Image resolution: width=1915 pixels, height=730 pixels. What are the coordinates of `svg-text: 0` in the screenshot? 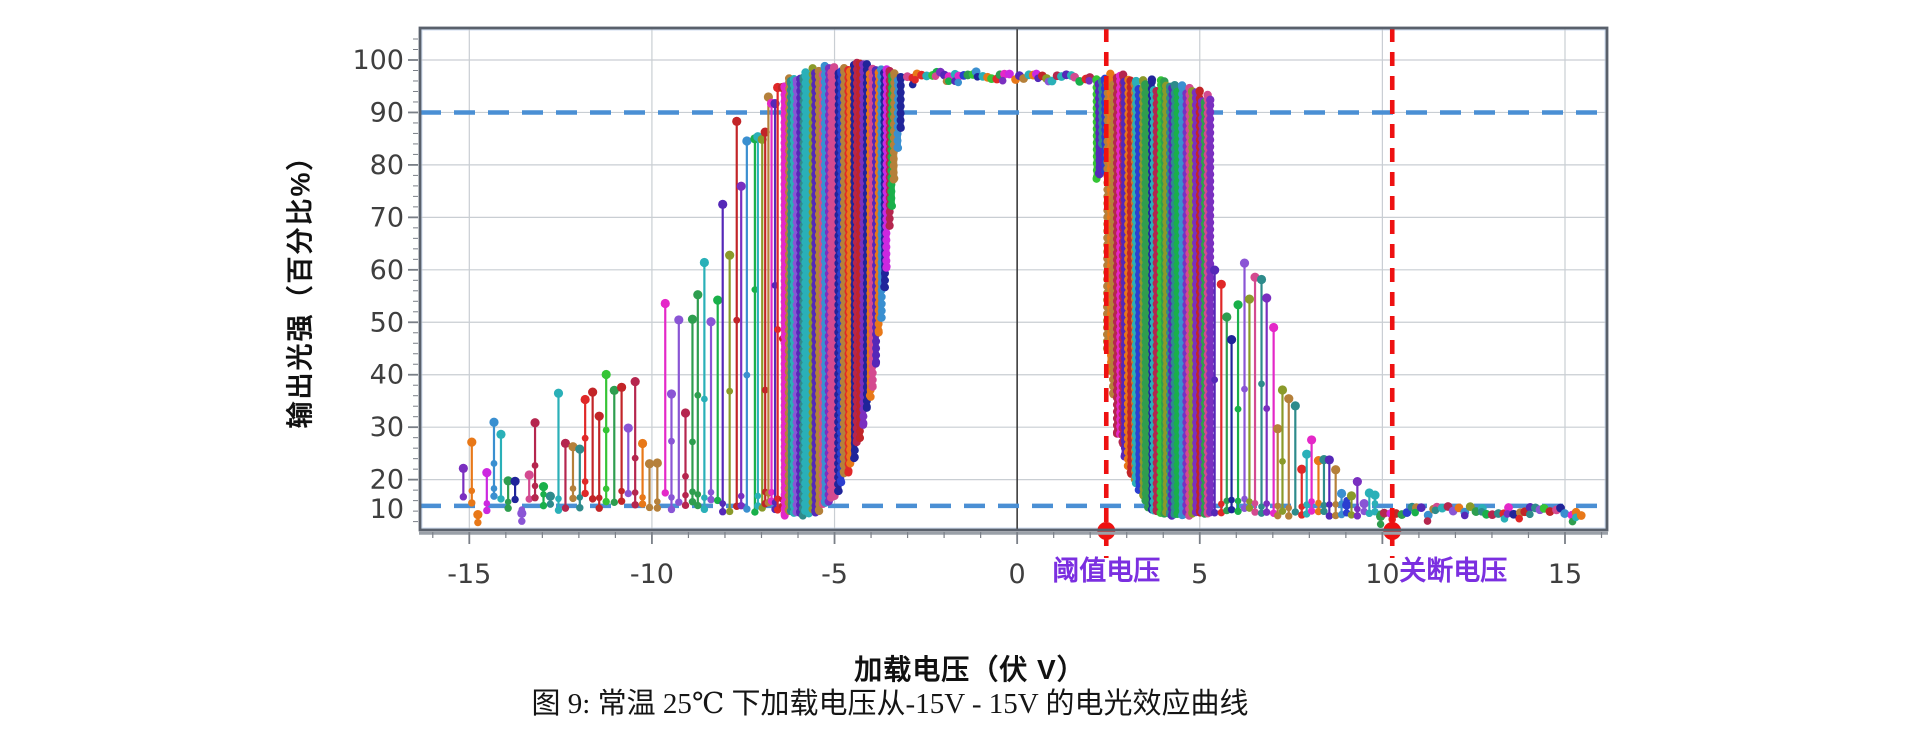 It's located at (1017, 574).